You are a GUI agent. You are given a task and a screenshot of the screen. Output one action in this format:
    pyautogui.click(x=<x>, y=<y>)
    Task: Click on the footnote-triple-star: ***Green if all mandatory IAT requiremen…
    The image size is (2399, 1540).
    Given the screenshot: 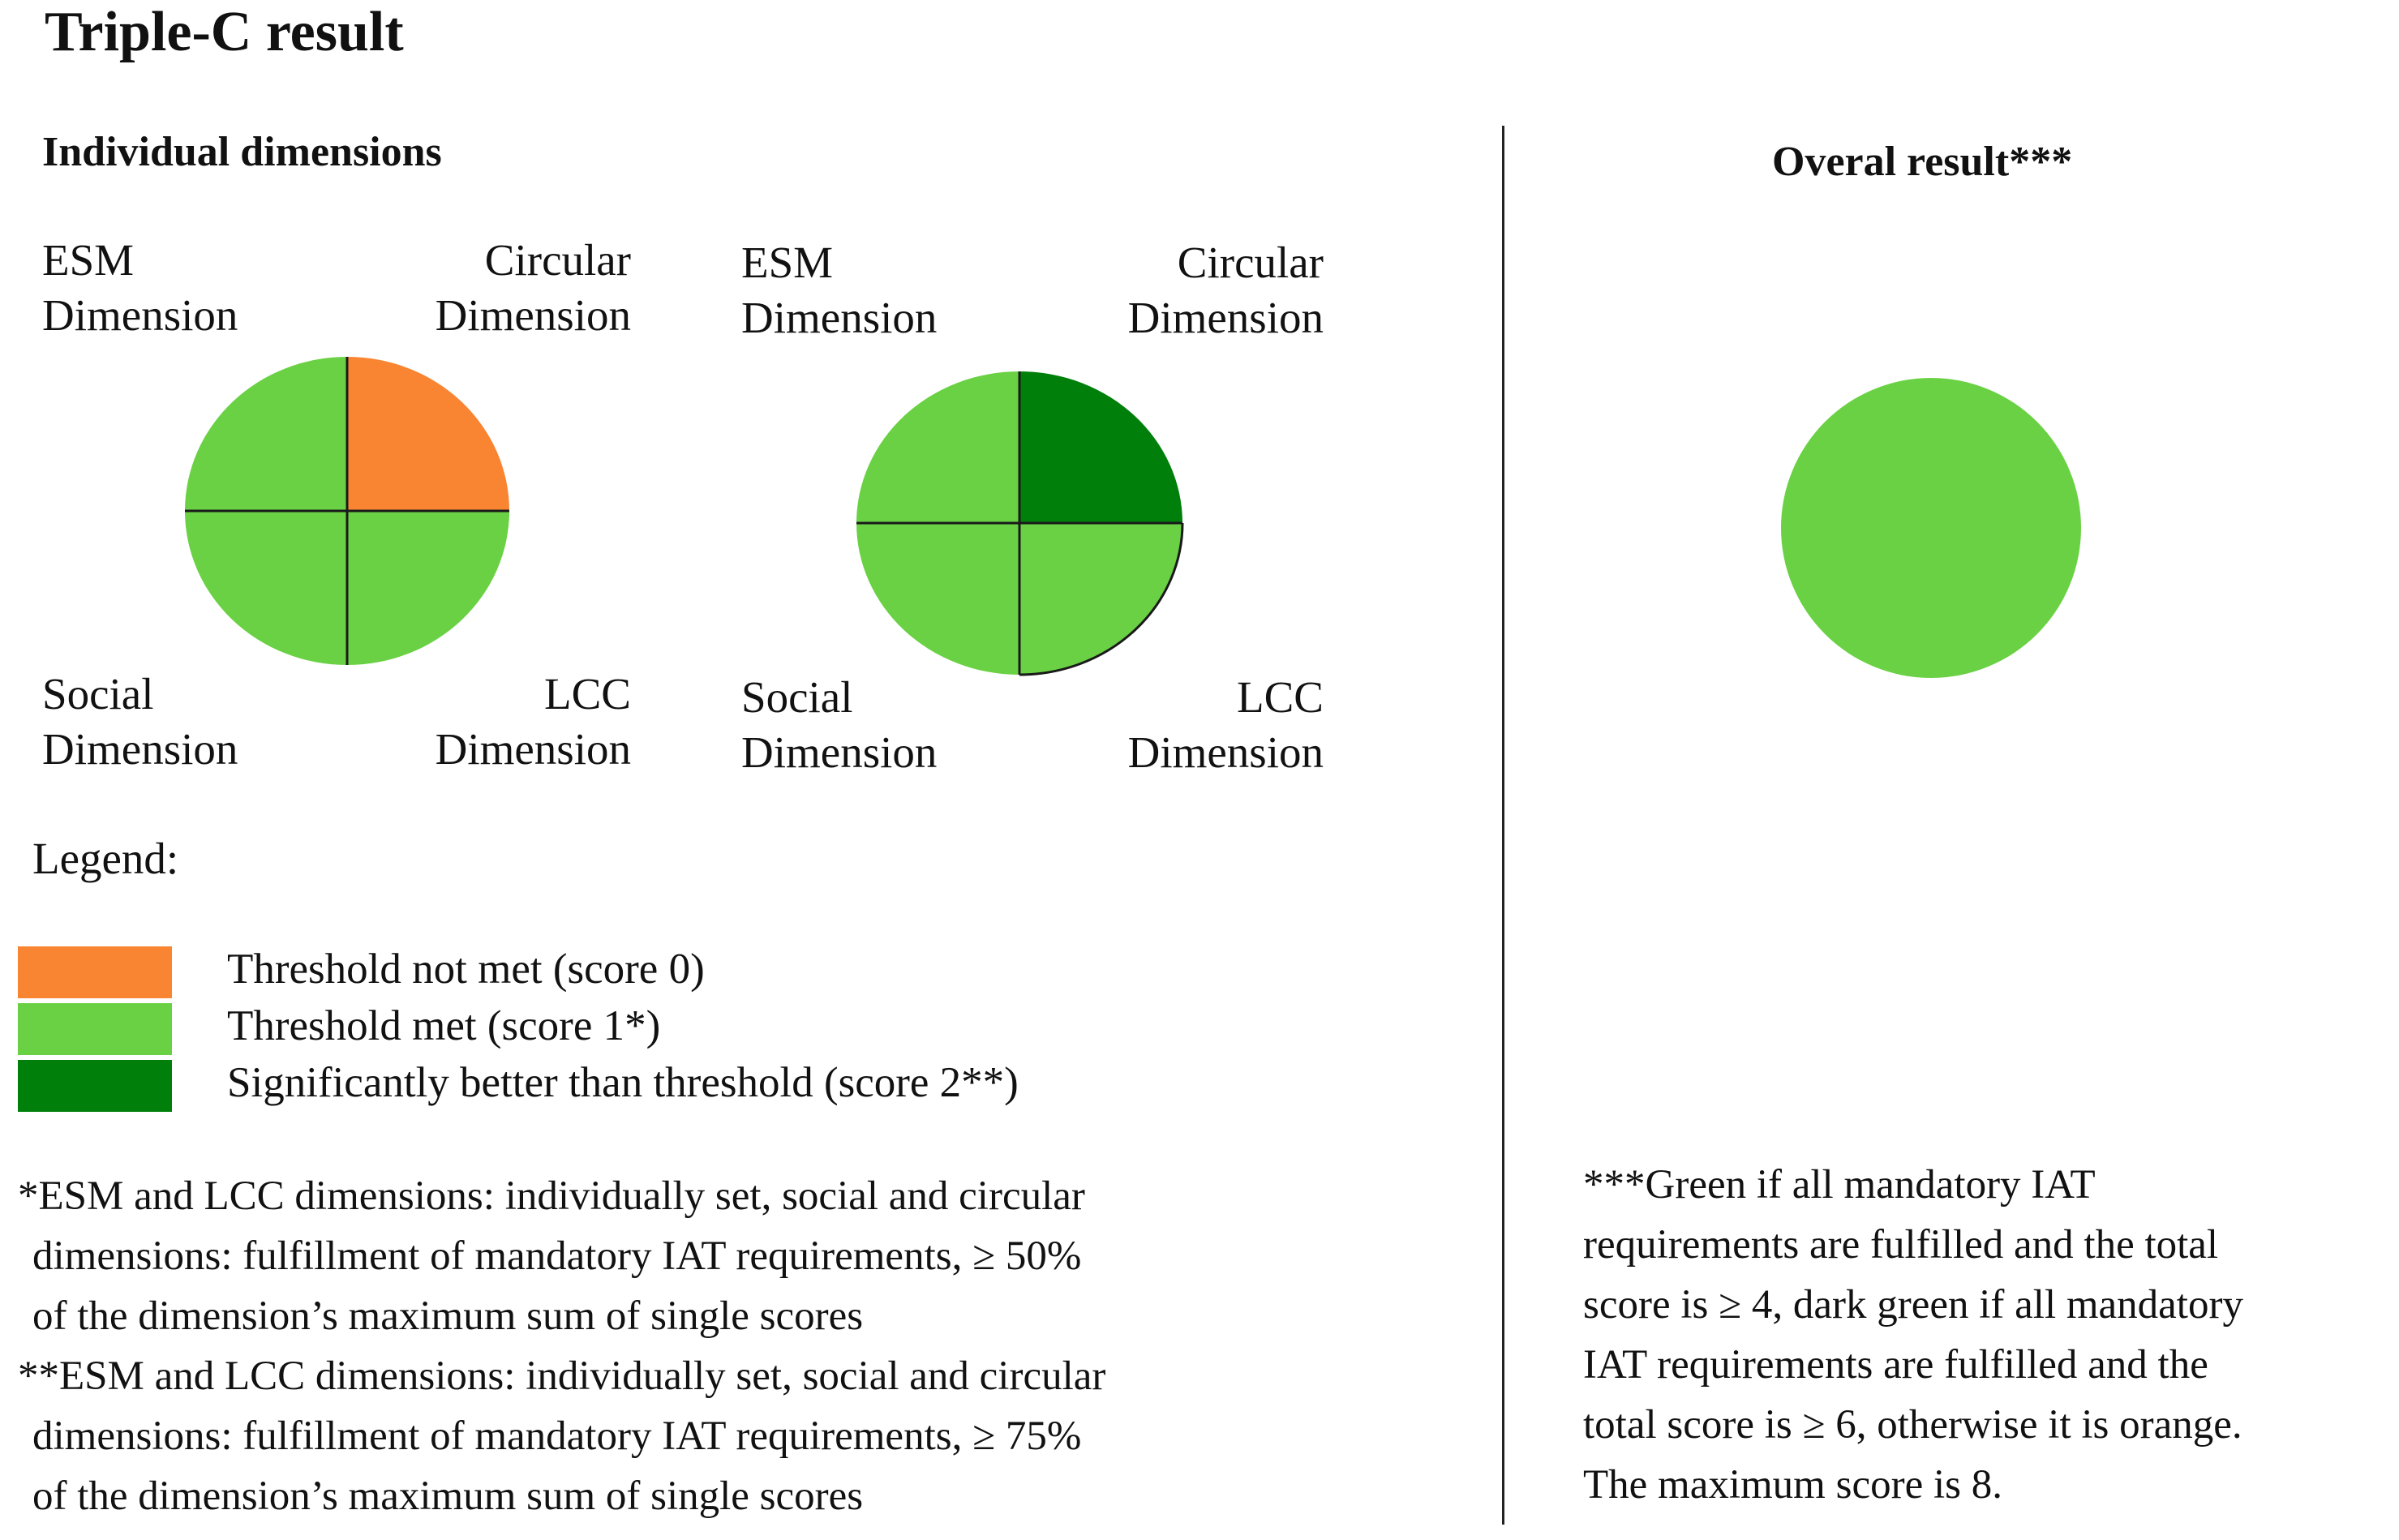 What is the action you would take?
    pyautogui.click(x=1913, y=1335)
    